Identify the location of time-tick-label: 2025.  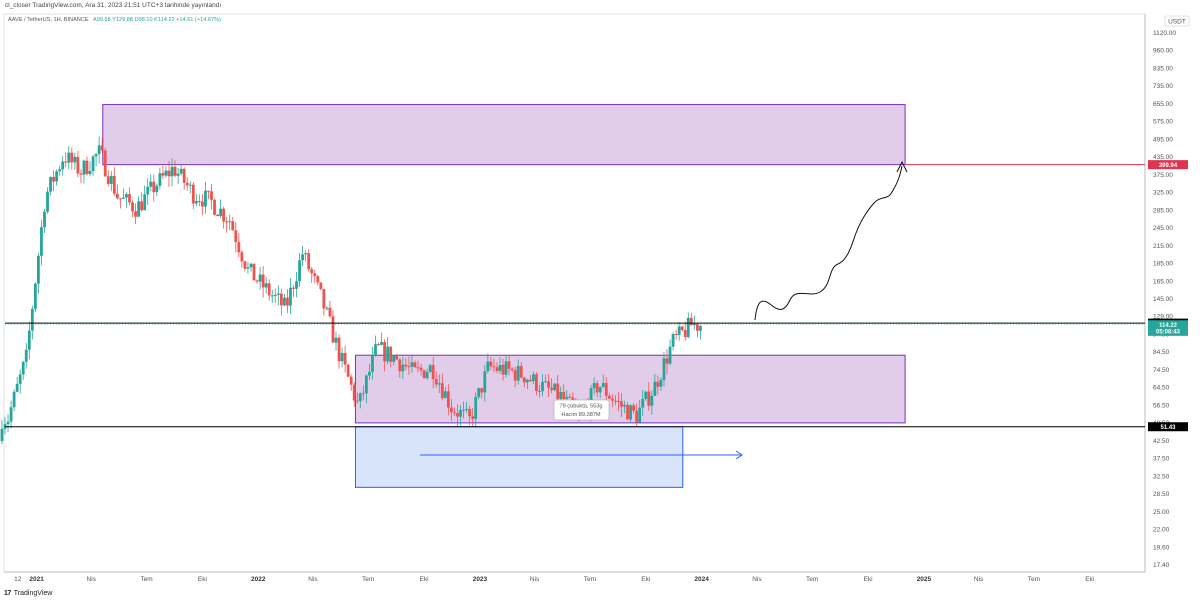
(924, 579).